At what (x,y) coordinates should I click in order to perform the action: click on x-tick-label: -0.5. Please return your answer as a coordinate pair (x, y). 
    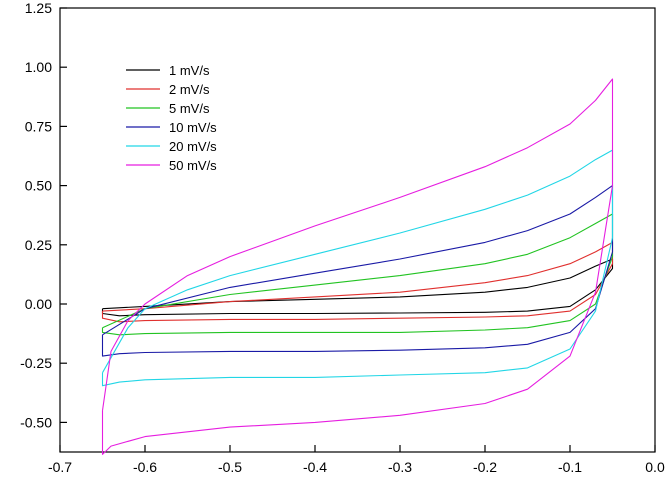
    Looking at the image, I should click on (230, 467).